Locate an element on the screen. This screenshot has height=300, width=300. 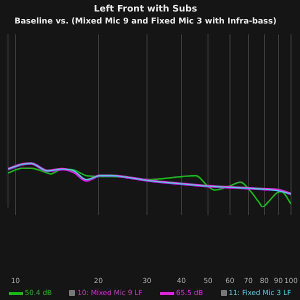
chart-title: Left Front with Subs is located at coordinates (146, 9).